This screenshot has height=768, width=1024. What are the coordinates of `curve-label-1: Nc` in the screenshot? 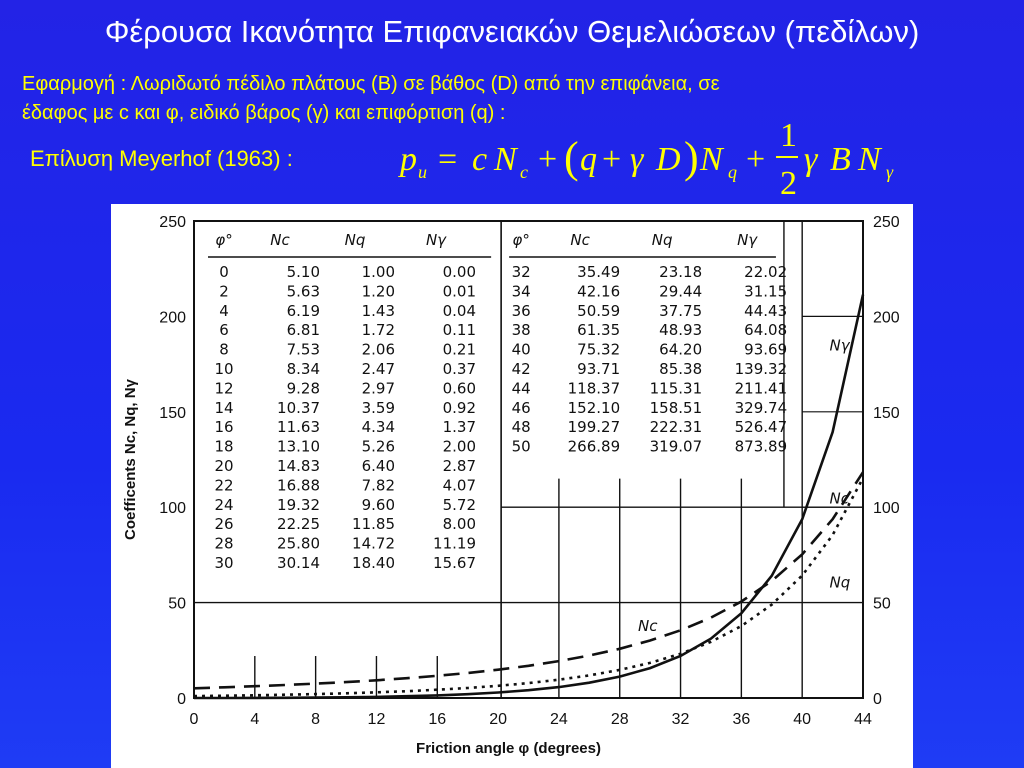 It's located at (840, 498).